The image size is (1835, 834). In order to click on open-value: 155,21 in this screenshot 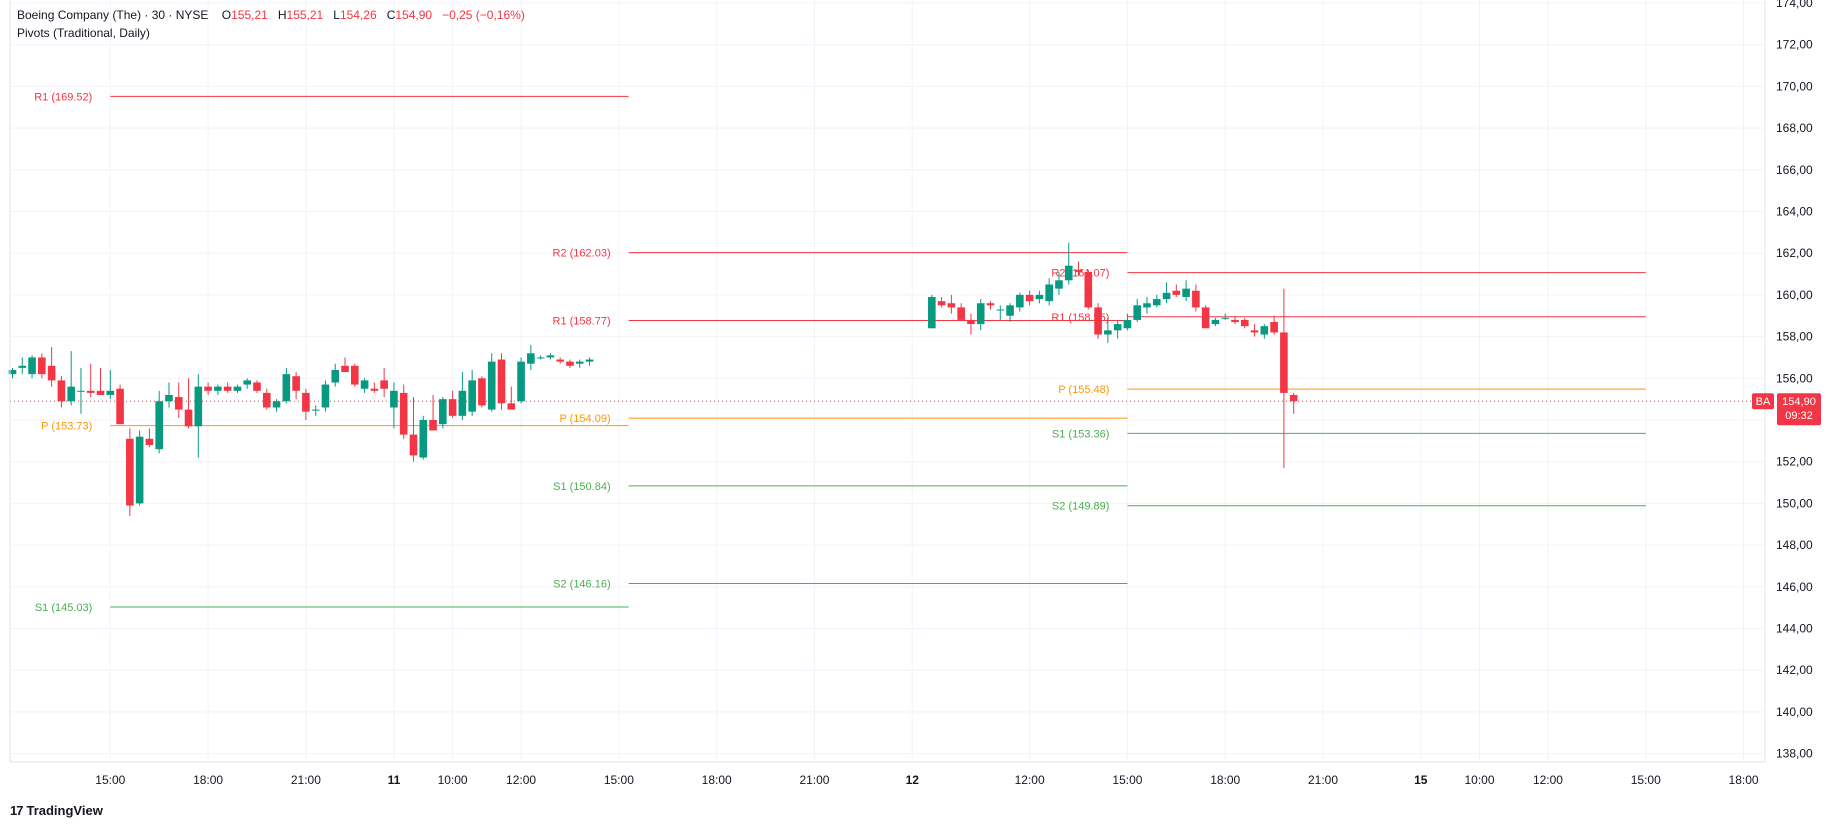, I will do `click(249, 15)`.